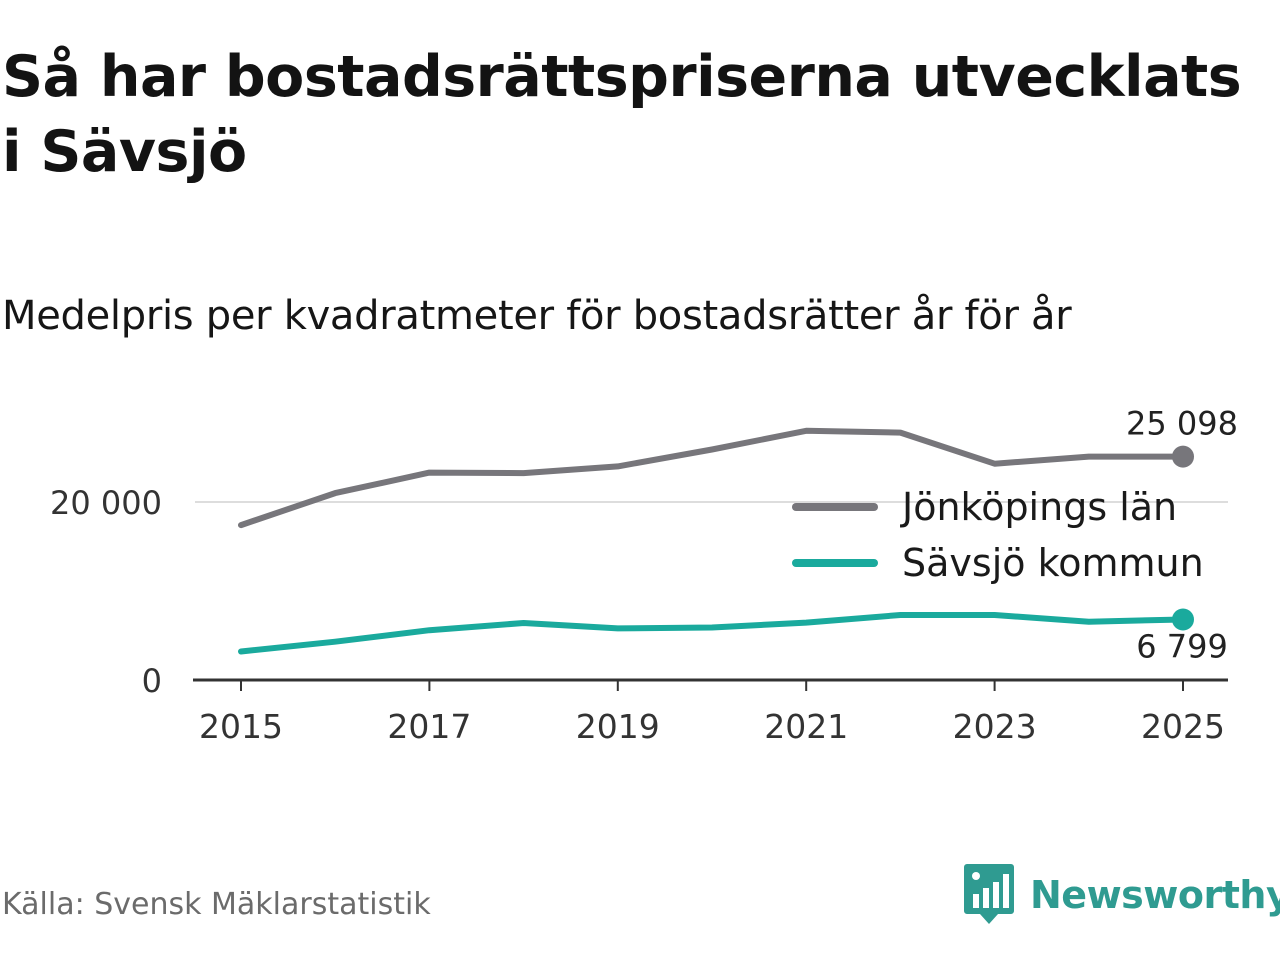 The height and width of the screenshot is (960, 1280). What do you see at coordinates (106, 503) in the screenshot?
I see `y-tick-label: 20 000` at bounding box center [106, 503].